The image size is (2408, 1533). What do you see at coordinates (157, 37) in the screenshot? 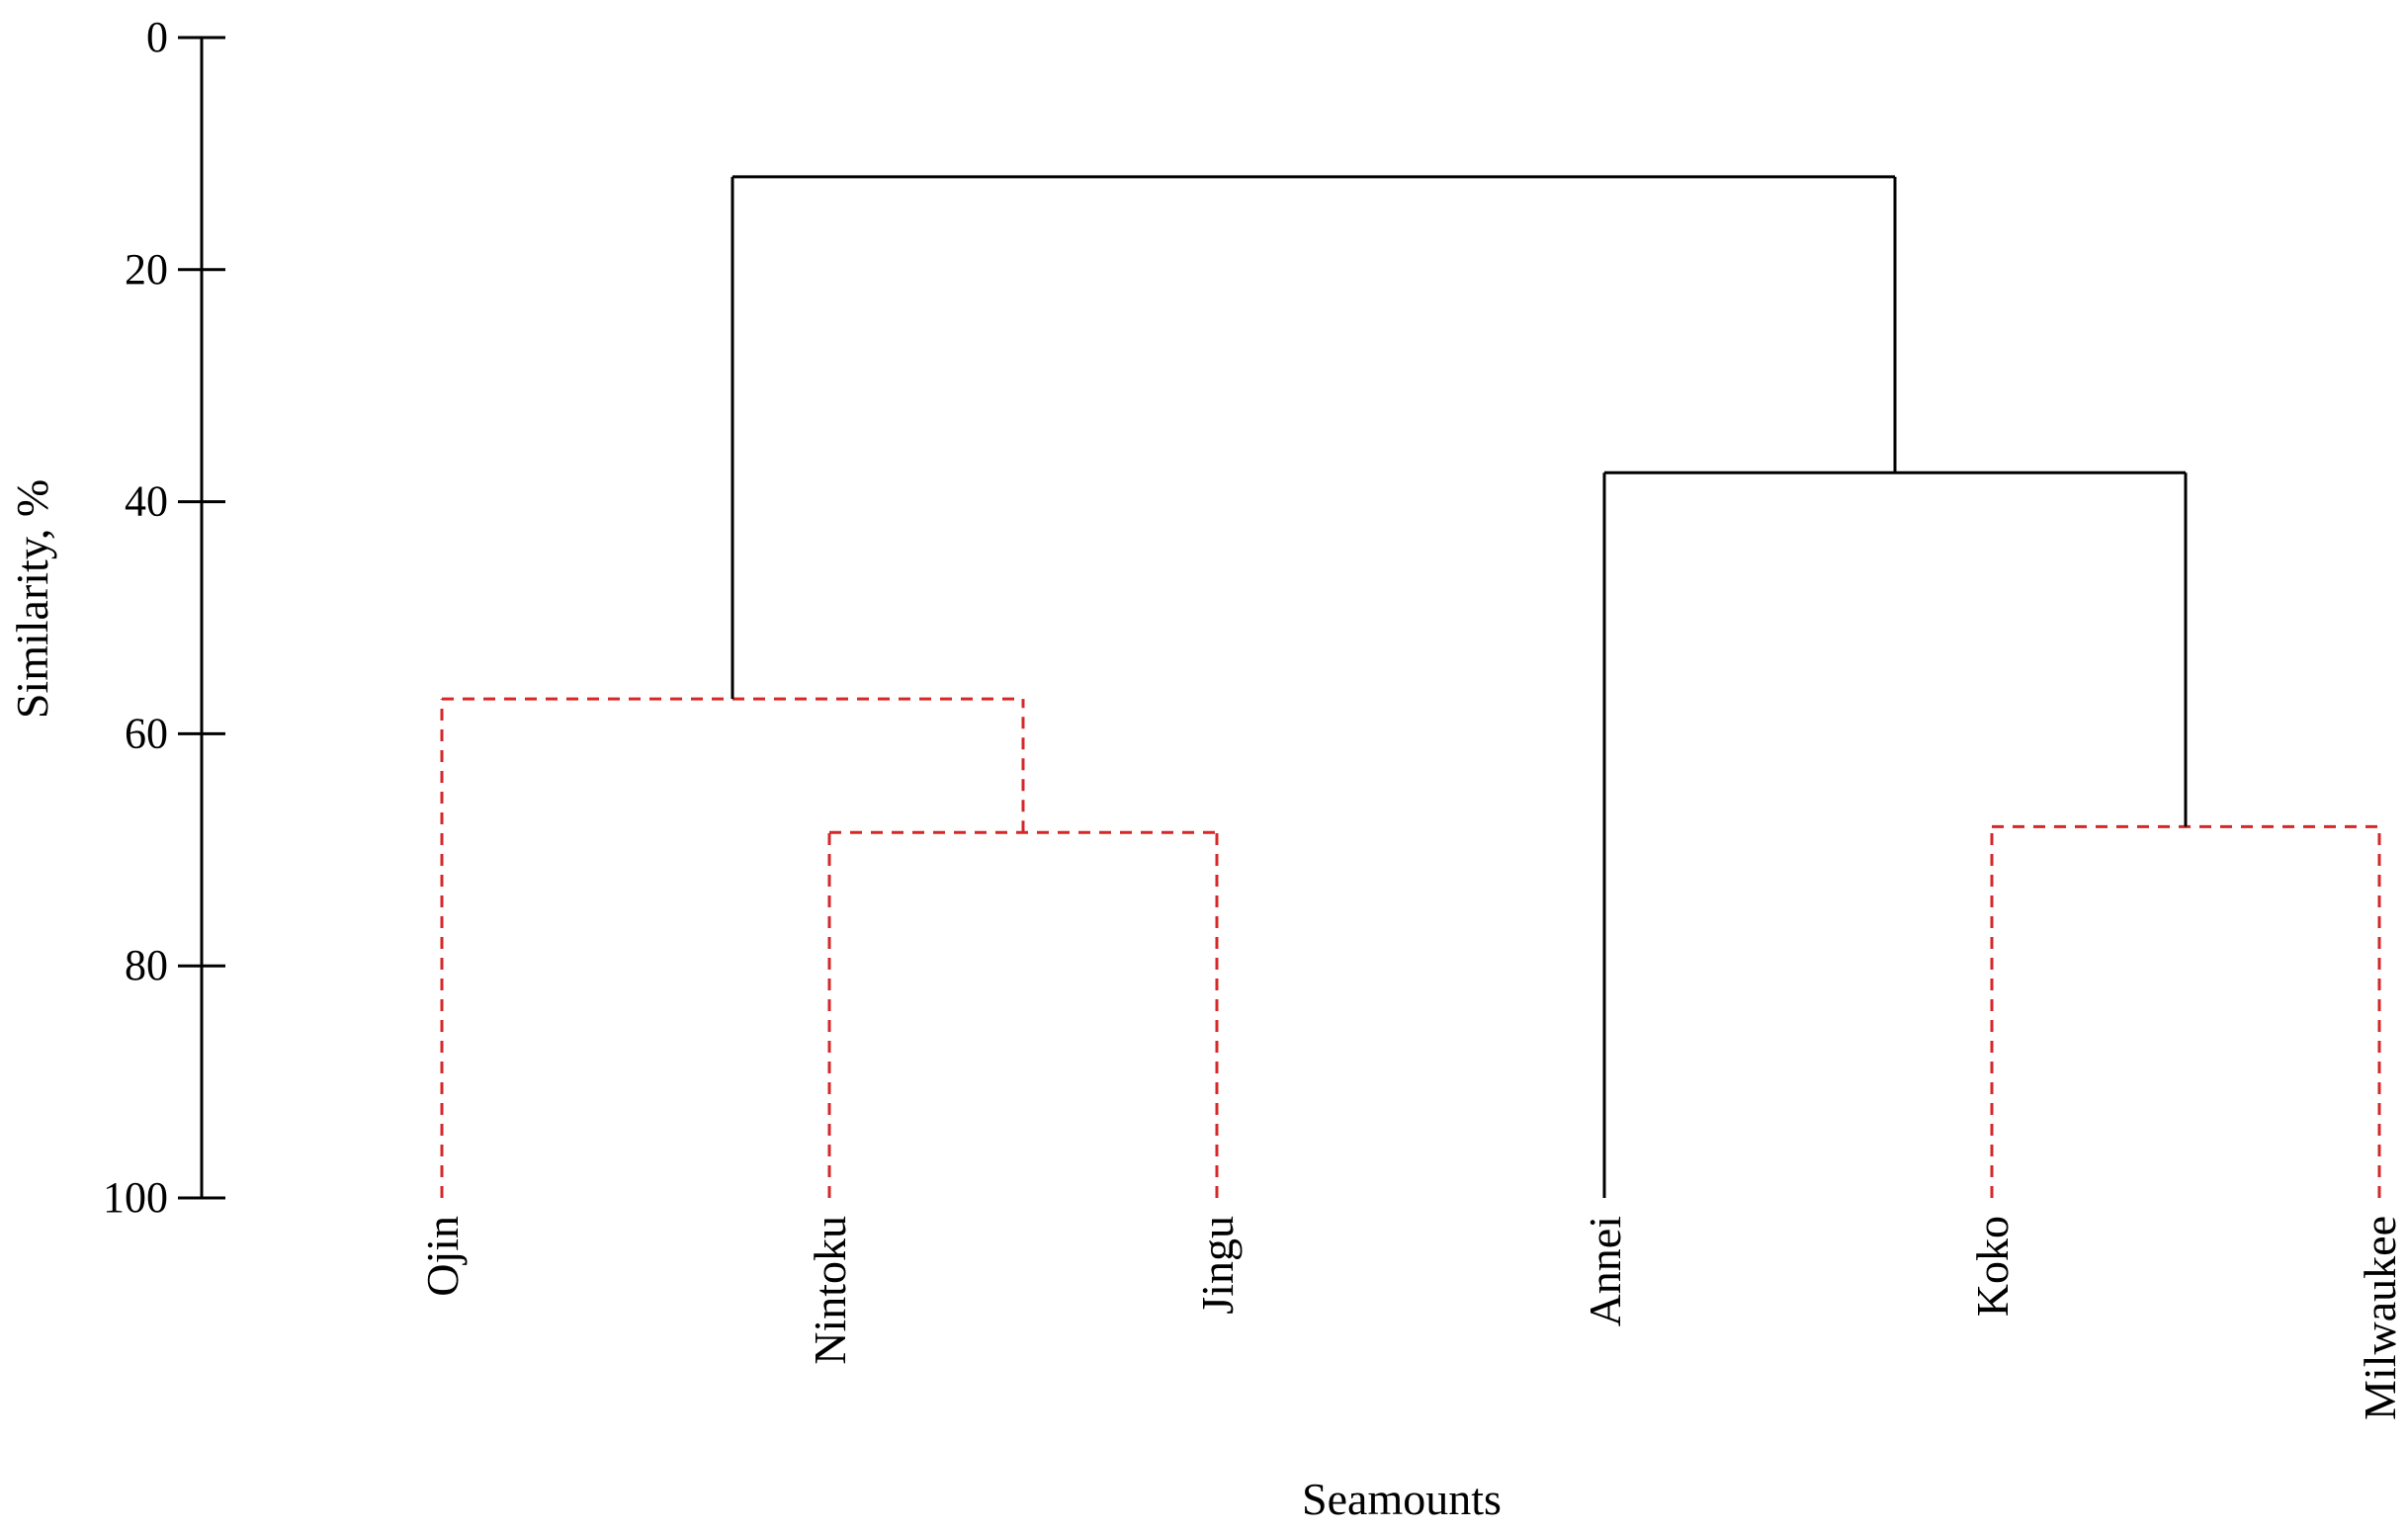
I see `y-tick-label: 0` at bounding box center [157, 37].